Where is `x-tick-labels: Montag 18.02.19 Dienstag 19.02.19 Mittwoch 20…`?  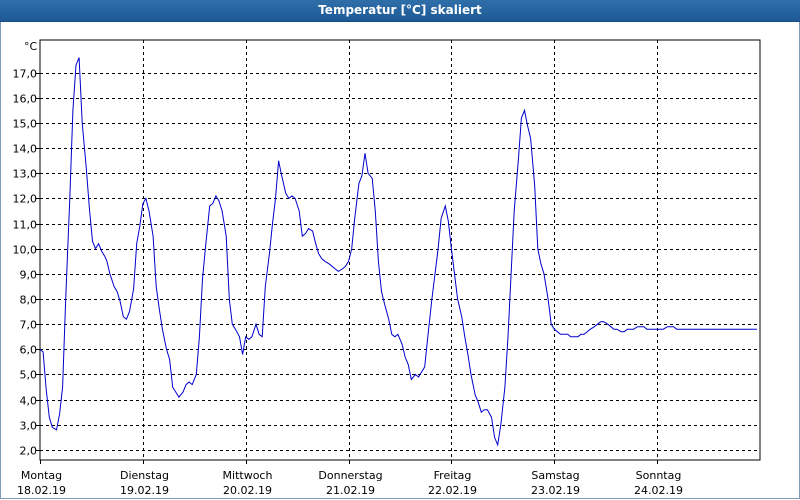 x-tick-labels: Montag 18.02.19 Dienstag 19.02.19 Mittwoch 20… is located at coordinates (350, 483).